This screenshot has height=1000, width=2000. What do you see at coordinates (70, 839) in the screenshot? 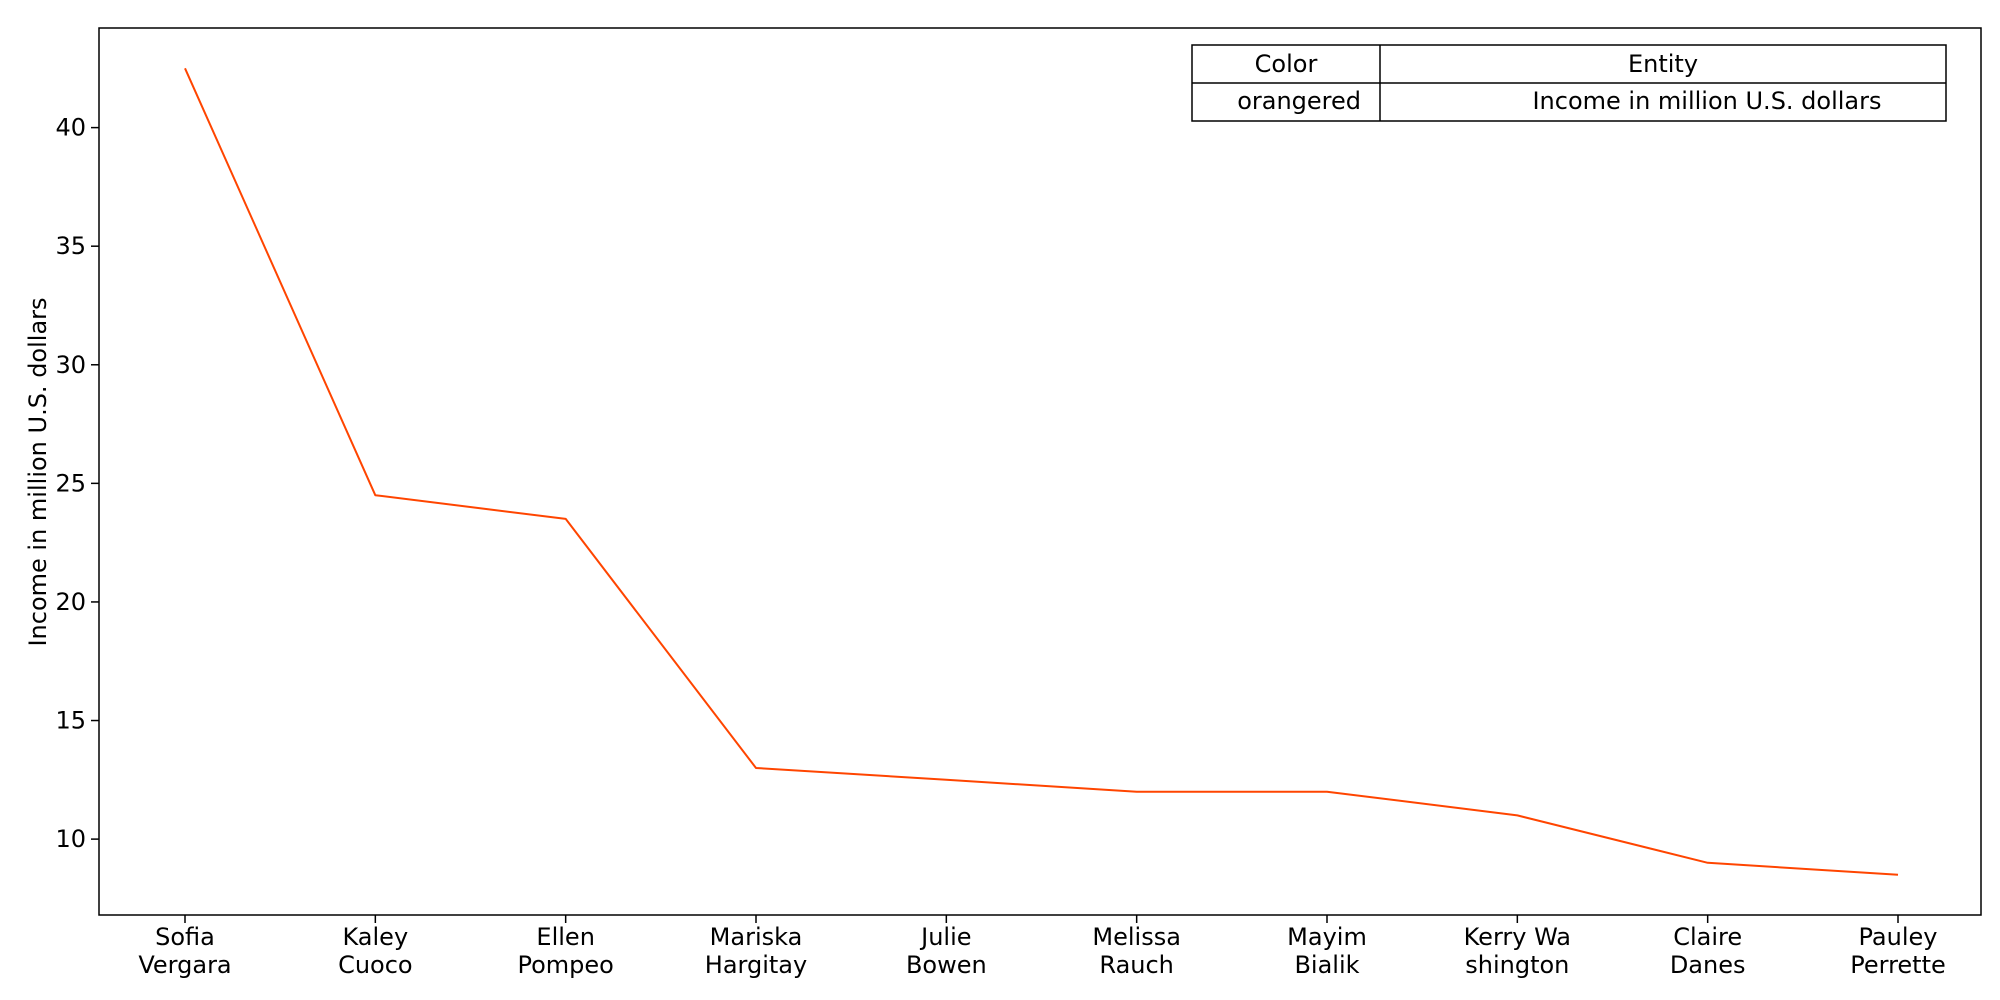
I see `y-tick-label: 10` at bounding box center [70, 839].